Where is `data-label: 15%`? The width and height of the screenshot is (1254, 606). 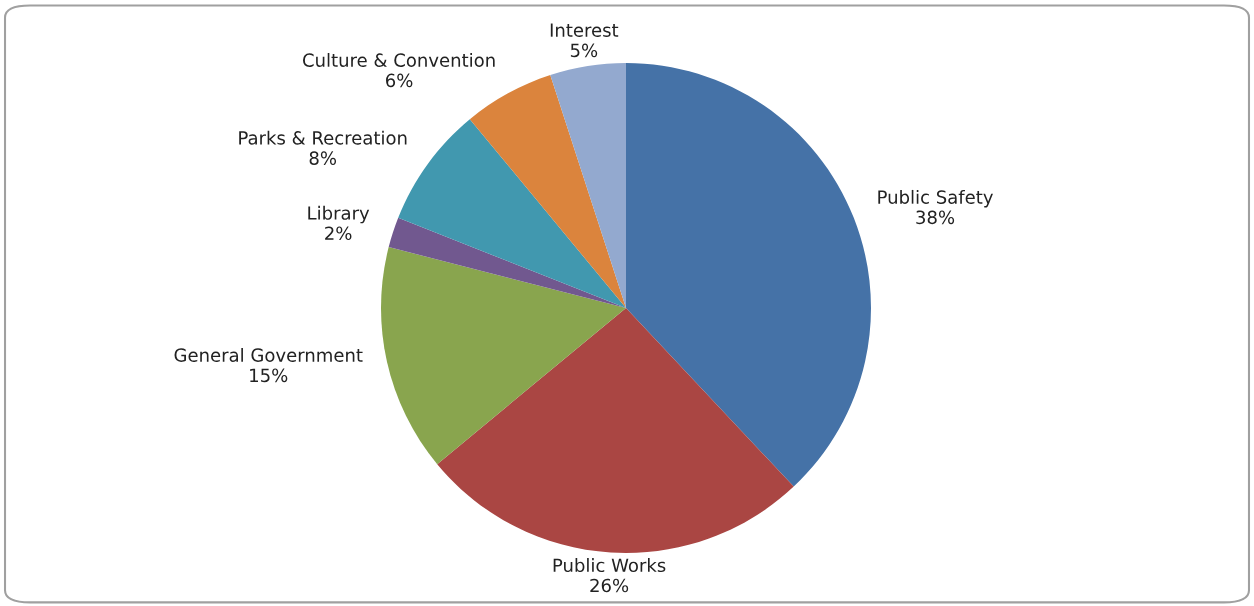
data-label: 15% is located at coordinates (269, 375).